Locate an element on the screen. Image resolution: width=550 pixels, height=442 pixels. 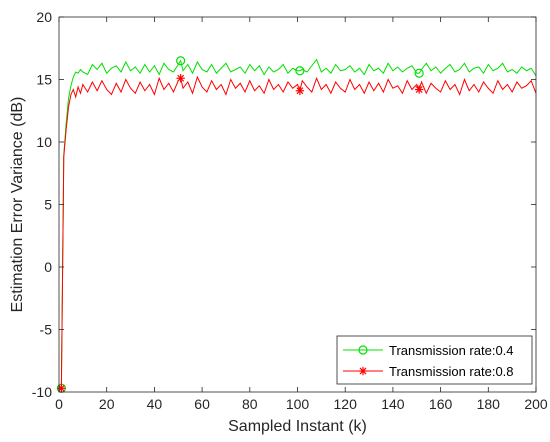
legend-entry-2: Transmission rate:0.8 is located at coordinates (428, 371).